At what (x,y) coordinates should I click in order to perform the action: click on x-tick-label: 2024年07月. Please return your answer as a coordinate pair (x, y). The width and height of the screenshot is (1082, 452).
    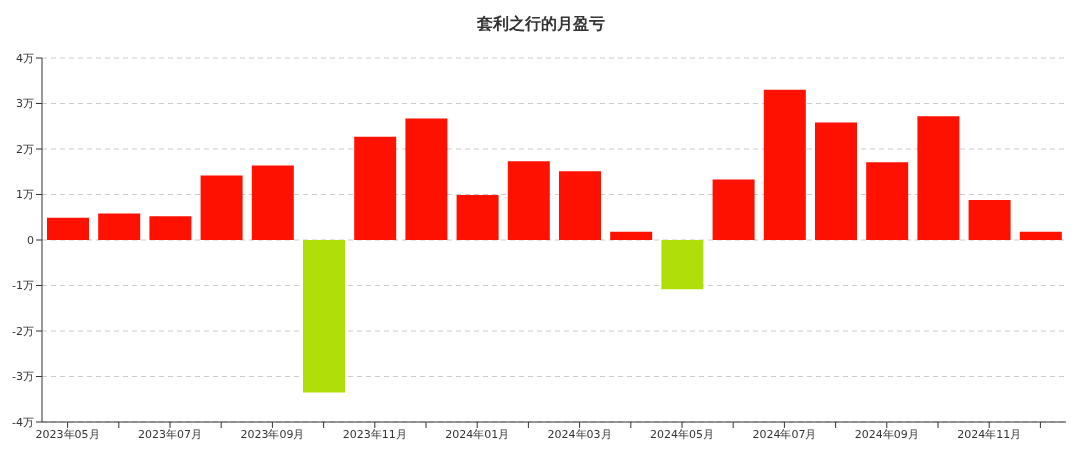
    Looking at the image, I should click on (784, 434).